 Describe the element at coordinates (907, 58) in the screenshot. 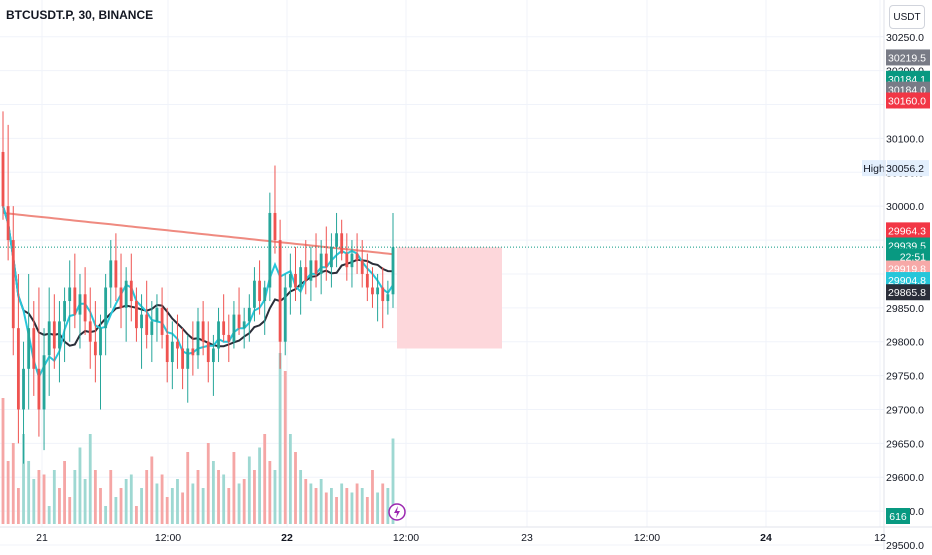

I see `price-tag: 30219.5` at that location.